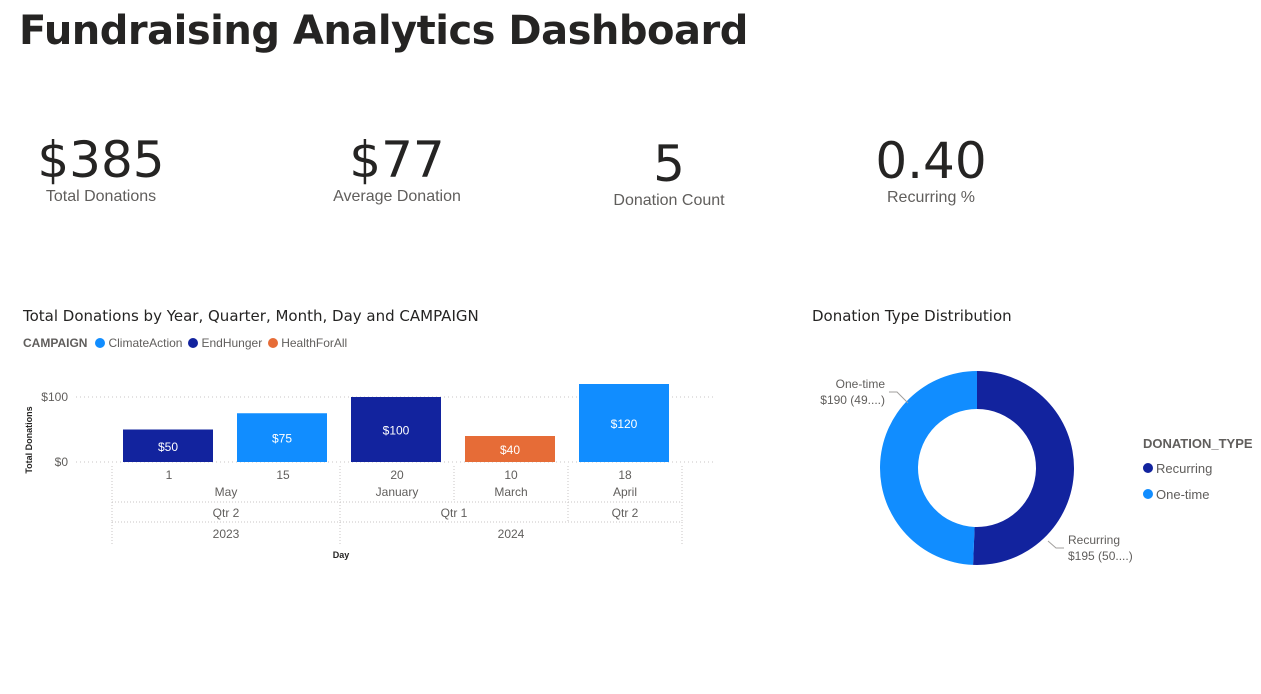 The image size is (1261, 694). I want to click on x-tick-day: 15, so click(283, 475).